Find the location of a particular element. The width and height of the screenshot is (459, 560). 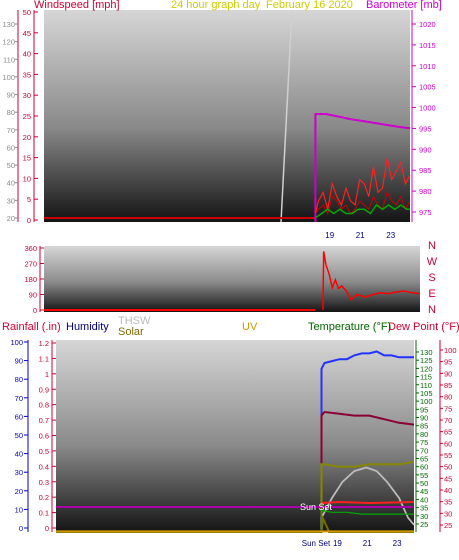

temperature-tick: 30 is located at coordinates (424, 516).